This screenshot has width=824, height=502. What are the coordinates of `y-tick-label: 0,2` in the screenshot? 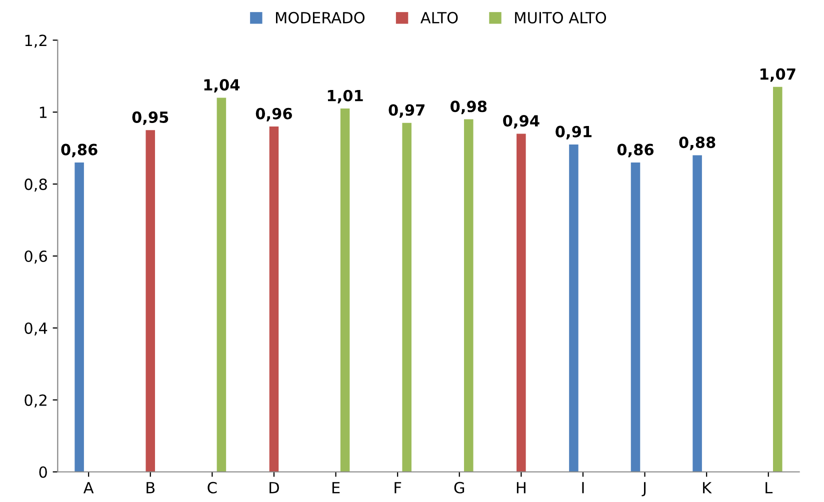 It's located at (35, 401).